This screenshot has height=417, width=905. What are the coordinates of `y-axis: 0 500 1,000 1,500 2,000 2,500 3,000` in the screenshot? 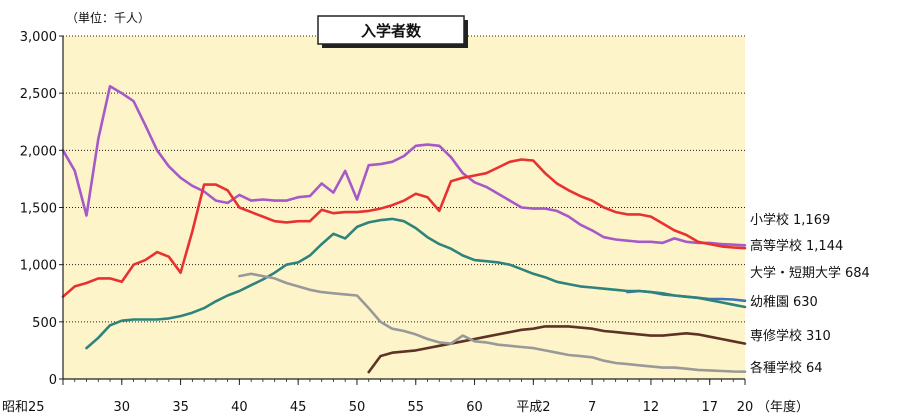 It's located at (42, 209).